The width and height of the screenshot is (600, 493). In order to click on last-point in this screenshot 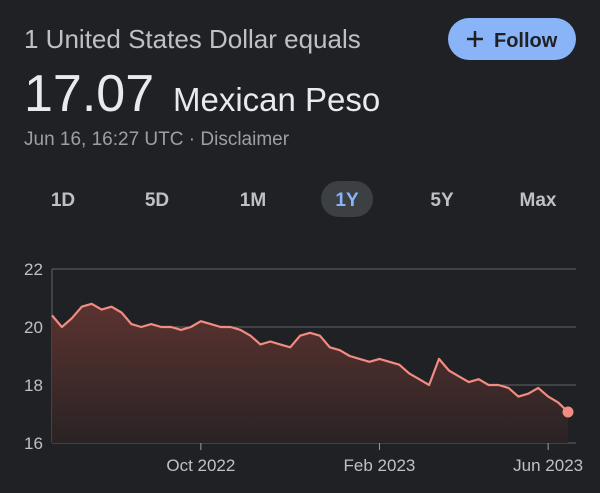, I will do `click(568, 412)`.